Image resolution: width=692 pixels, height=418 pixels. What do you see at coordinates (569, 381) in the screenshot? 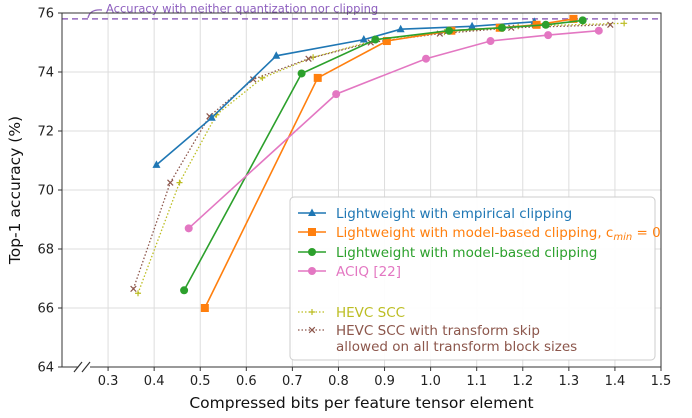
I see `x-tick-label: 1.3` at bounding box center [569, 381].